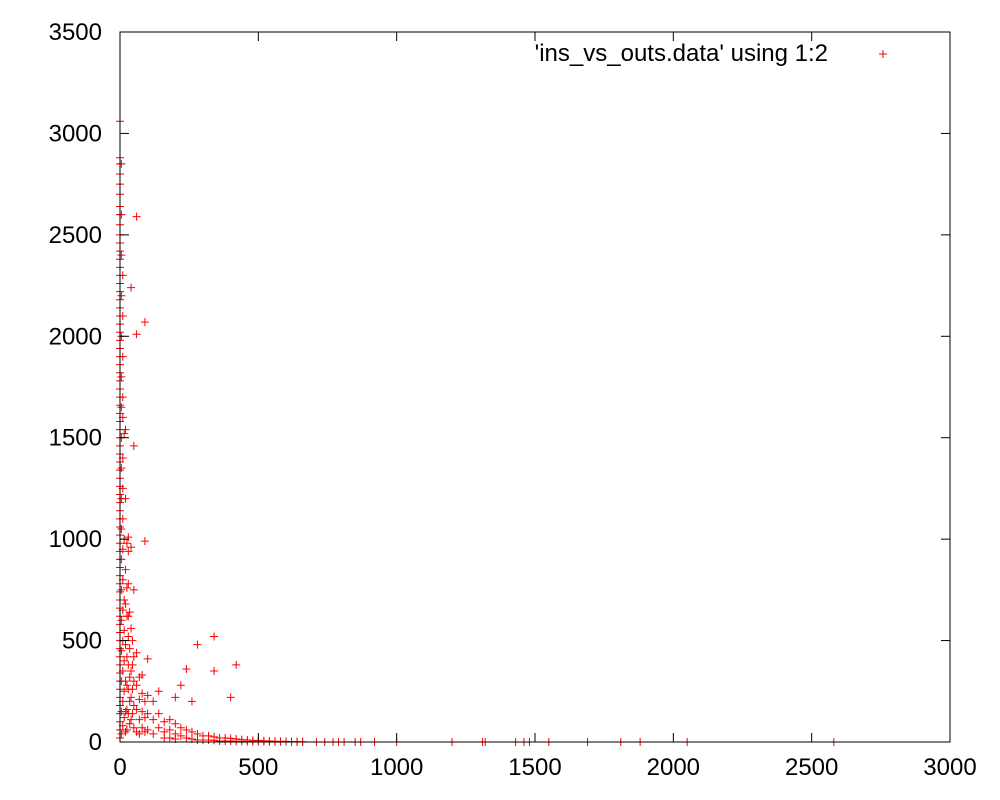 This screenshot has height=800, width=1000. What do you see at coordinates (95, 742) in the screenshot?
I see `y-tick-label: 0` at bounding box center [95, 742].